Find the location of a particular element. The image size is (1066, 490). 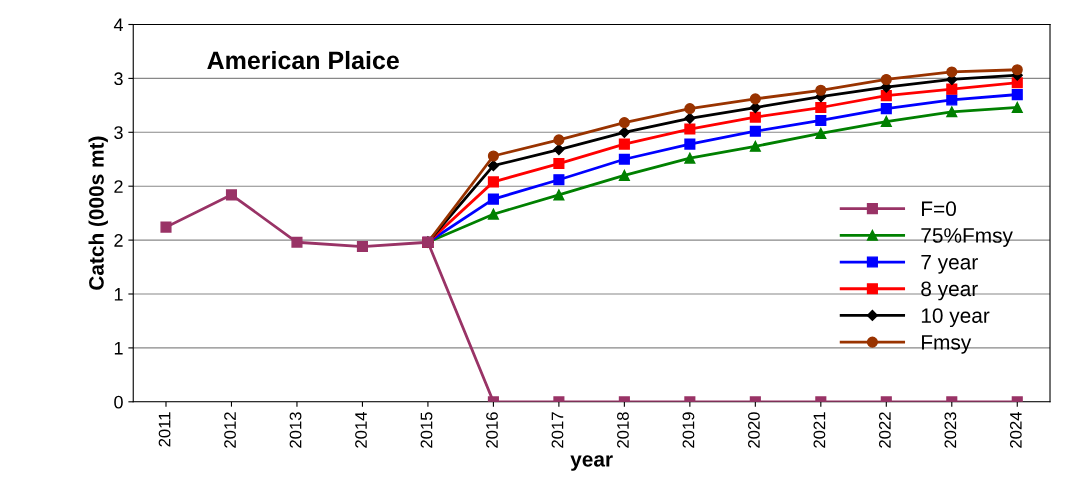

x-tick-label: 2017 is located at coordinates (557, 430).